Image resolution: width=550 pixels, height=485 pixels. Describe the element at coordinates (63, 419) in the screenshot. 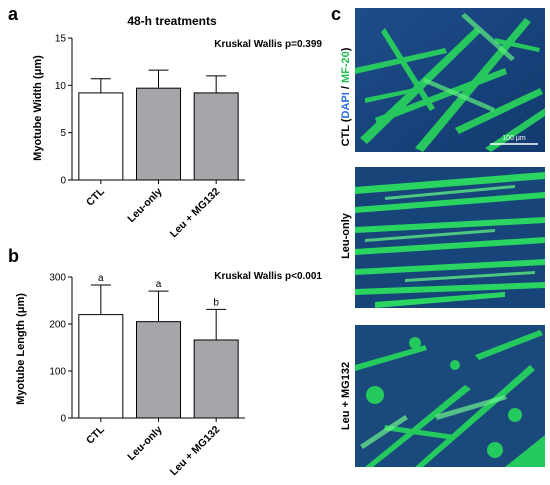

I see `chart-b-y-tick-label: 0` at that location.